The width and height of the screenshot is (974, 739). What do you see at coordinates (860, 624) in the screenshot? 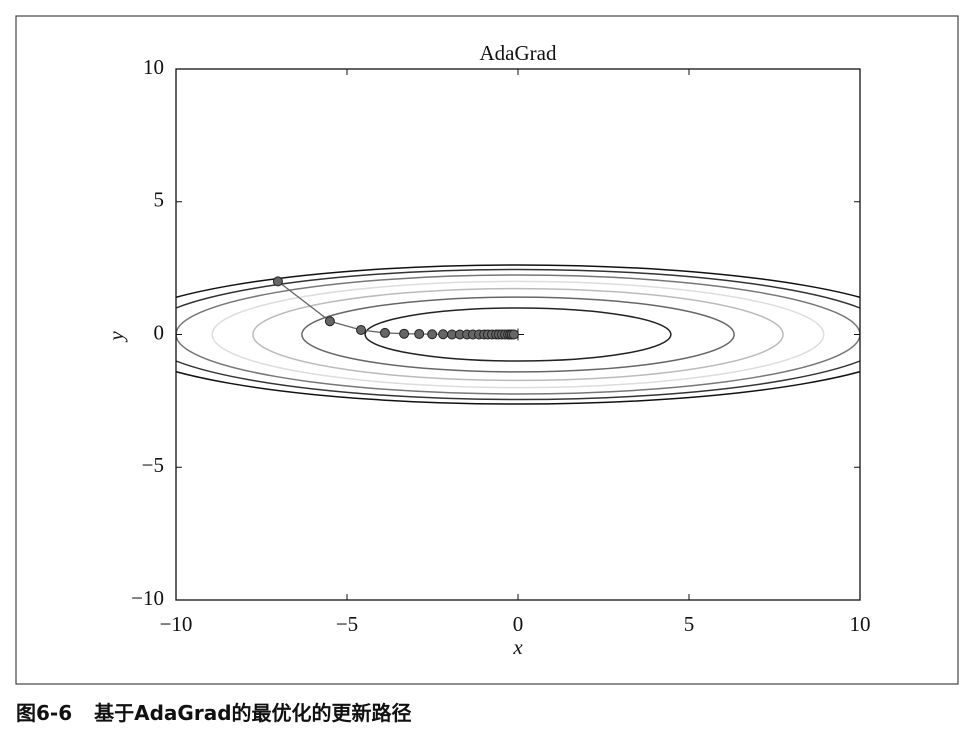
I see `x-tick-label: 10` at bounding box center [860, 624].